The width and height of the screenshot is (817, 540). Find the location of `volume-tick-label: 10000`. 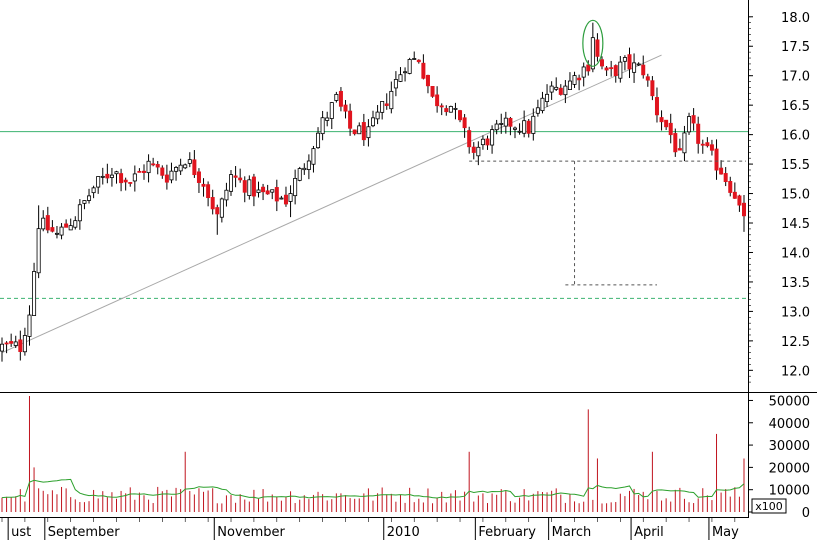

volume-tick-label: 10000 is located at coordinates (789, 491).